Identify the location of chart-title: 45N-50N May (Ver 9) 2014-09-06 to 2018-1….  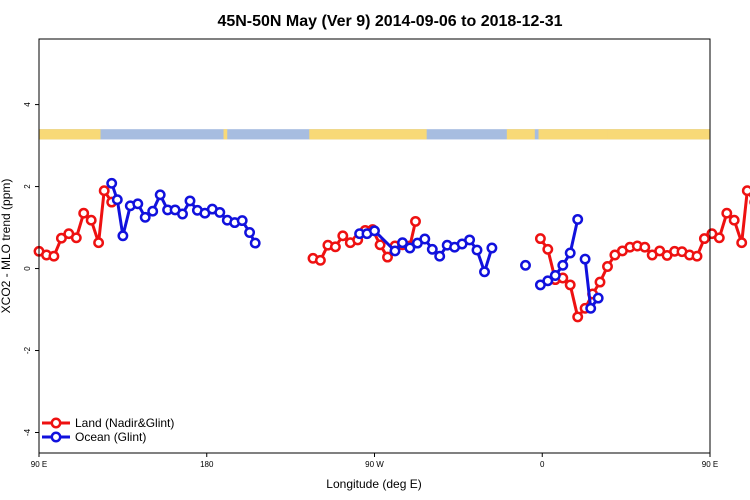
(389, 21).